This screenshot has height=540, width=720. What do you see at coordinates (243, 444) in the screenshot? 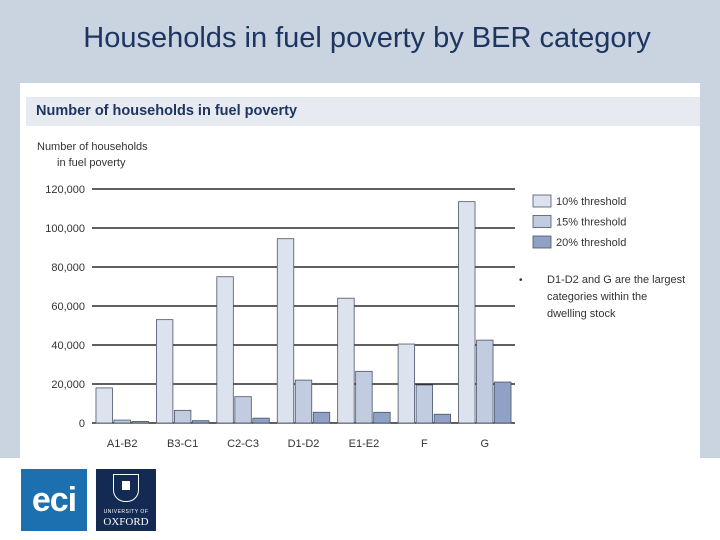
I see `x-tick-label: C2-C3` at bounding box center [243, 444].